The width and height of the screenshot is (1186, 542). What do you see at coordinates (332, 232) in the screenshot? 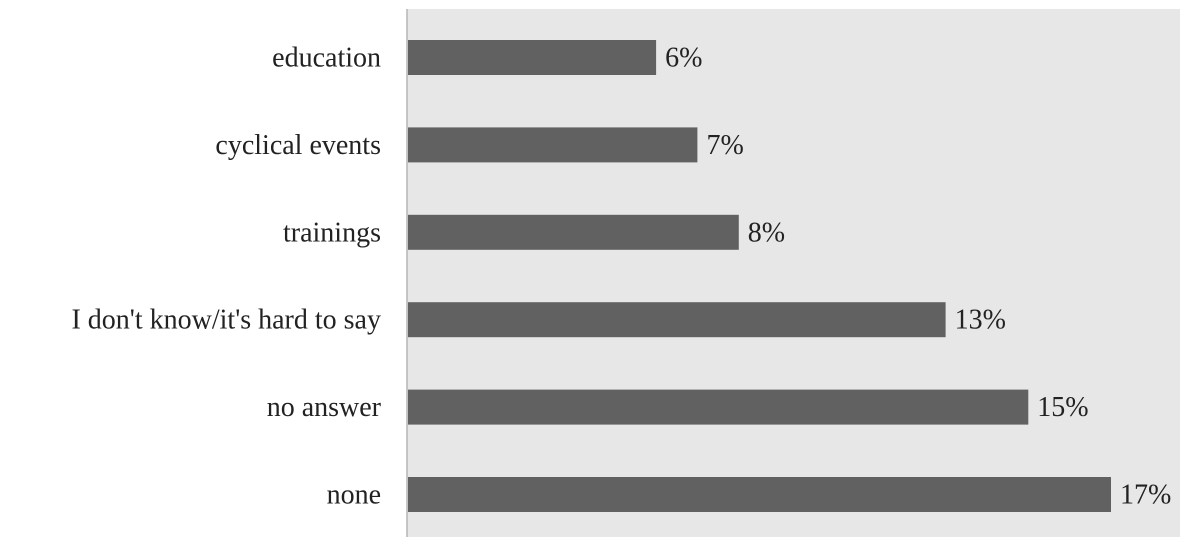
I see `category-label-2: trainings` at bounding box center [332, 232].